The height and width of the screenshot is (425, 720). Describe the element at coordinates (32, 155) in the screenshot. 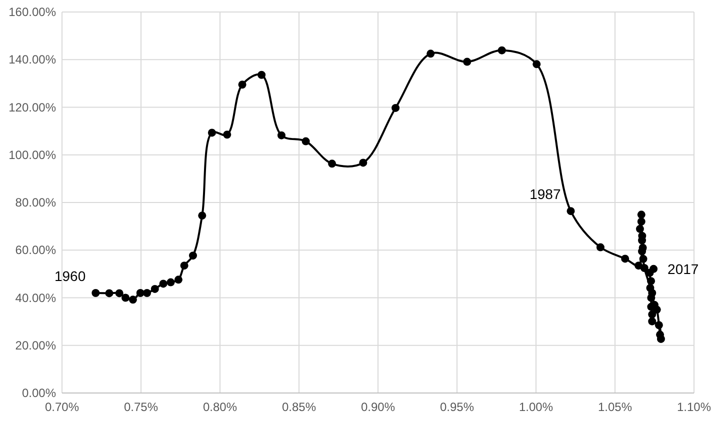

I see `y-tick-label: 100.00%` at that location.